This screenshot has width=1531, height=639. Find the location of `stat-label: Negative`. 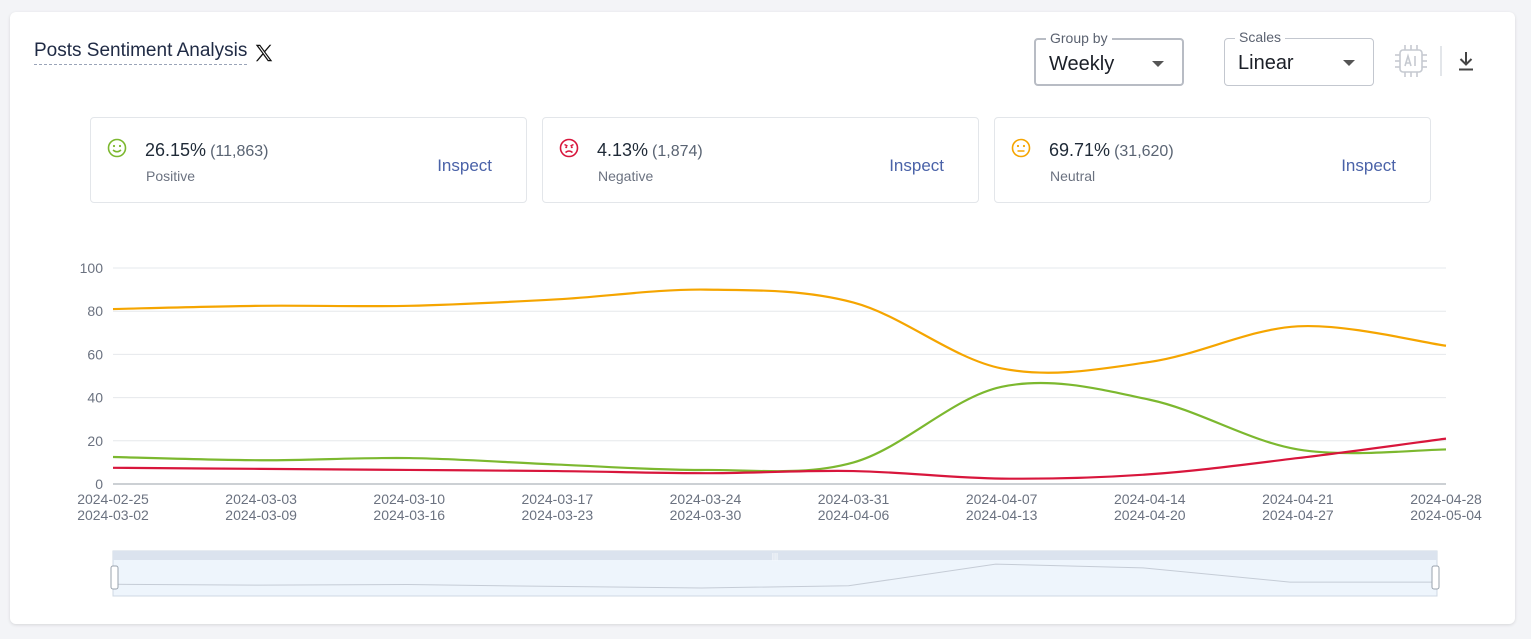

stat-label: Negative is located at coordinates (626, 176).